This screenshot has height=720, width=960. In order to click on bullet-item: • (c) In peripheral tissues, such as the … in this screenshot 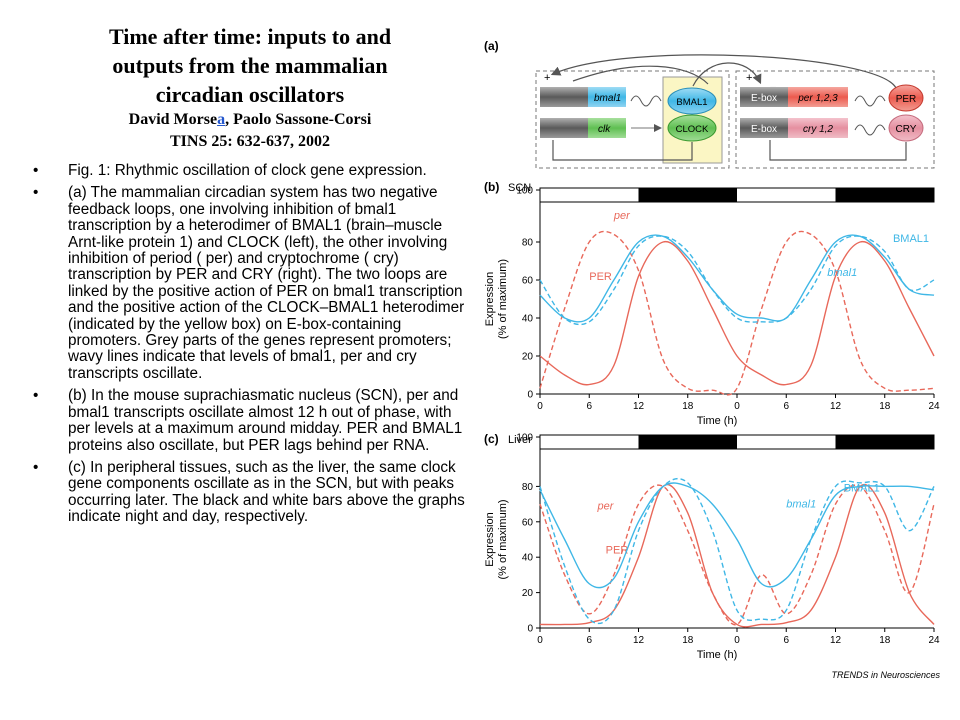, I will do `click(248, 492)`.